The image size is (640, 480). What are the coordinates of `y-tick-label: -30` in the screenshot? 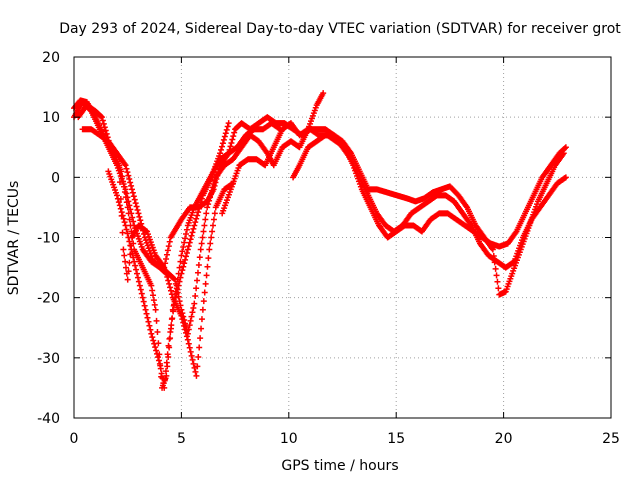 It's located at (48, 359).